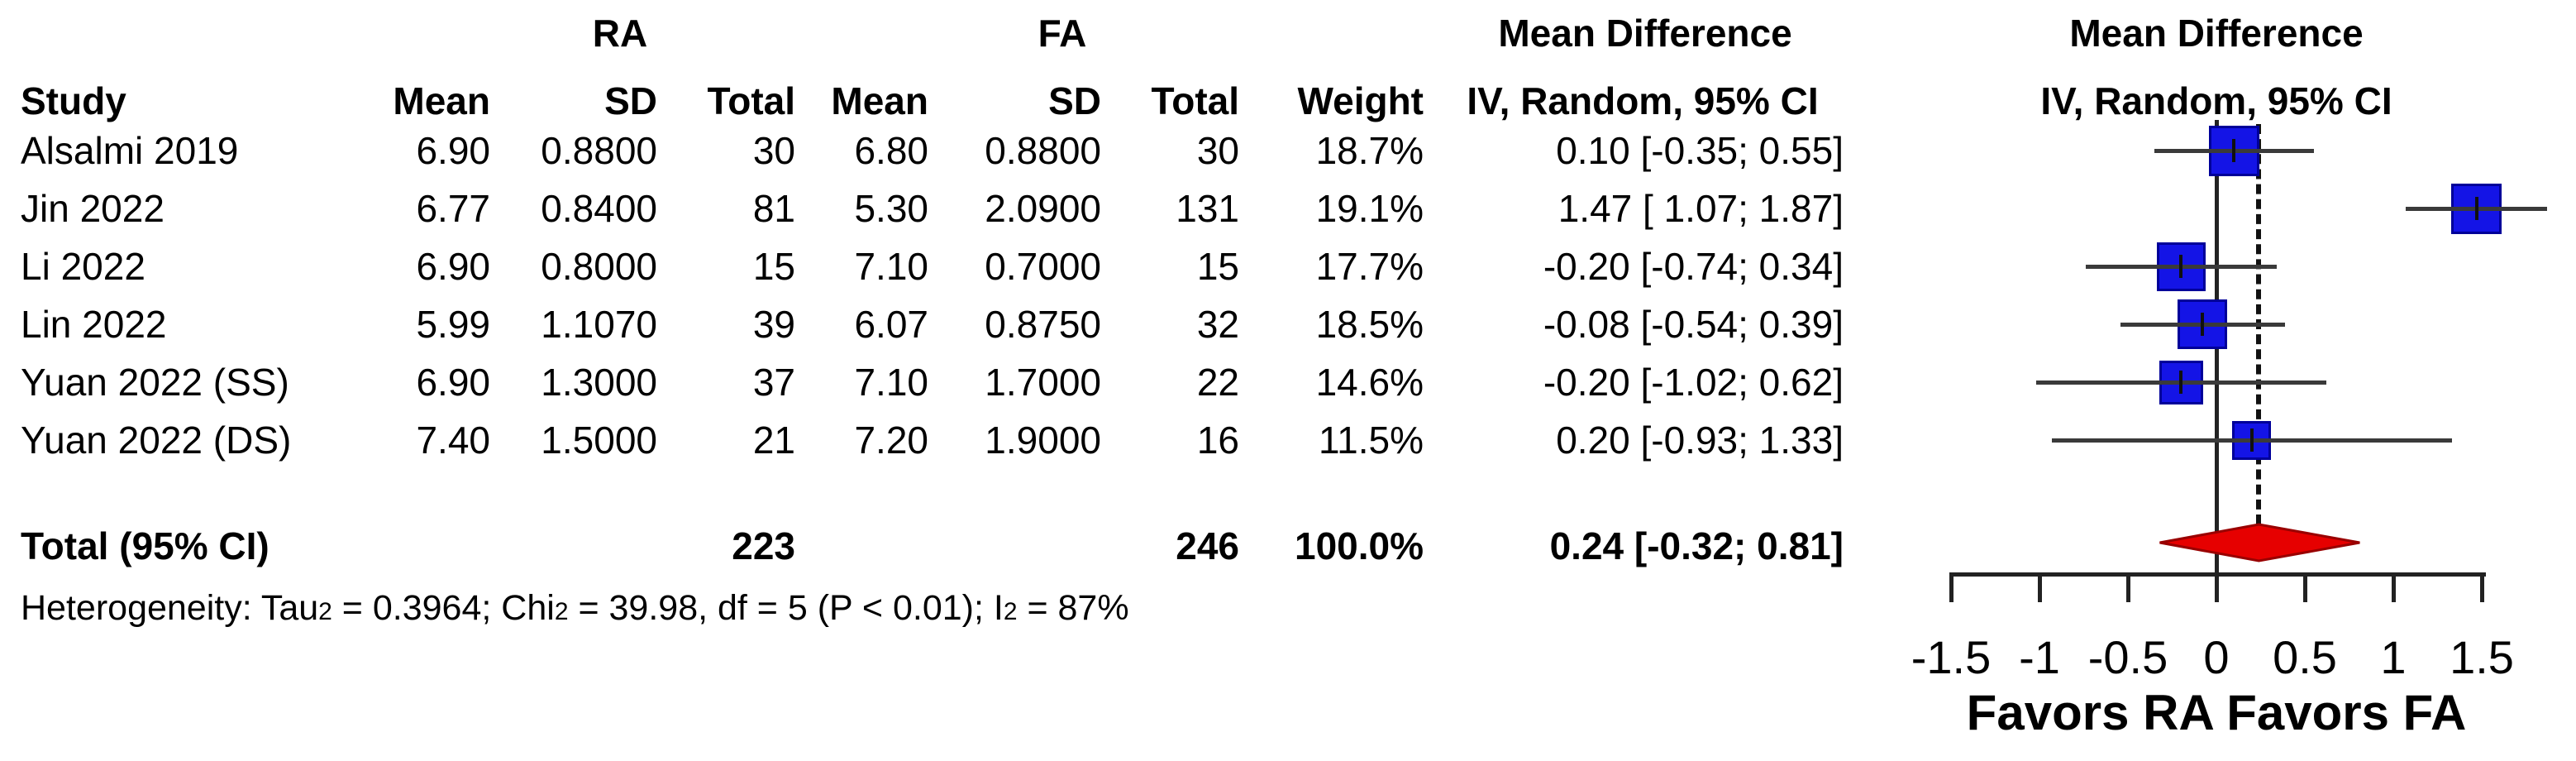 The height and width of the screenshot is (761, 2576). I want to click on cell-fa_total: 131, so click(1207, 209).